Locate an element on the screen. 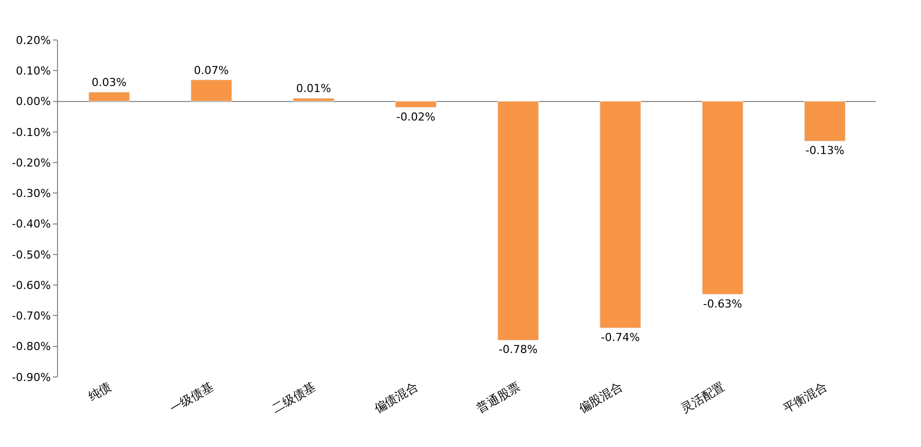 The image size is (921, 447). y-tick-label: -0.30% is located at coordinates (31, 193).